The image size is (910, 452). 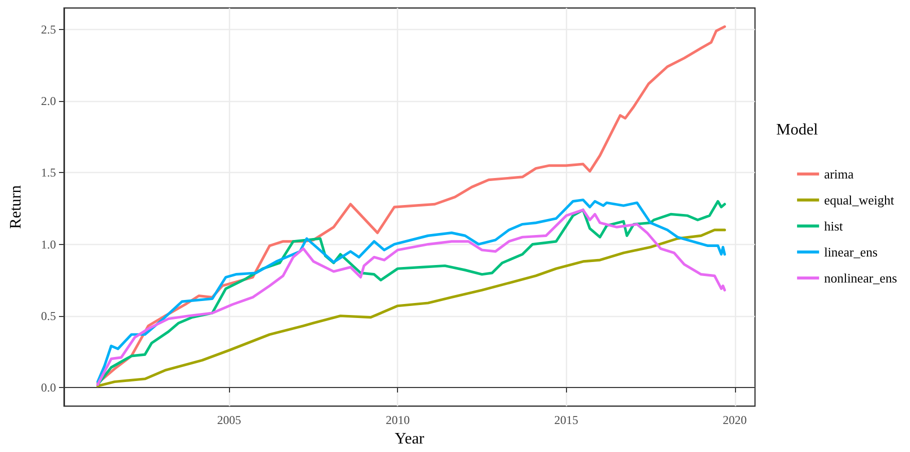 What do you see at coordinates (48, 173) in the screenshot?
I see `y-tick-label: 1.5` at bounding box center [48, 173].